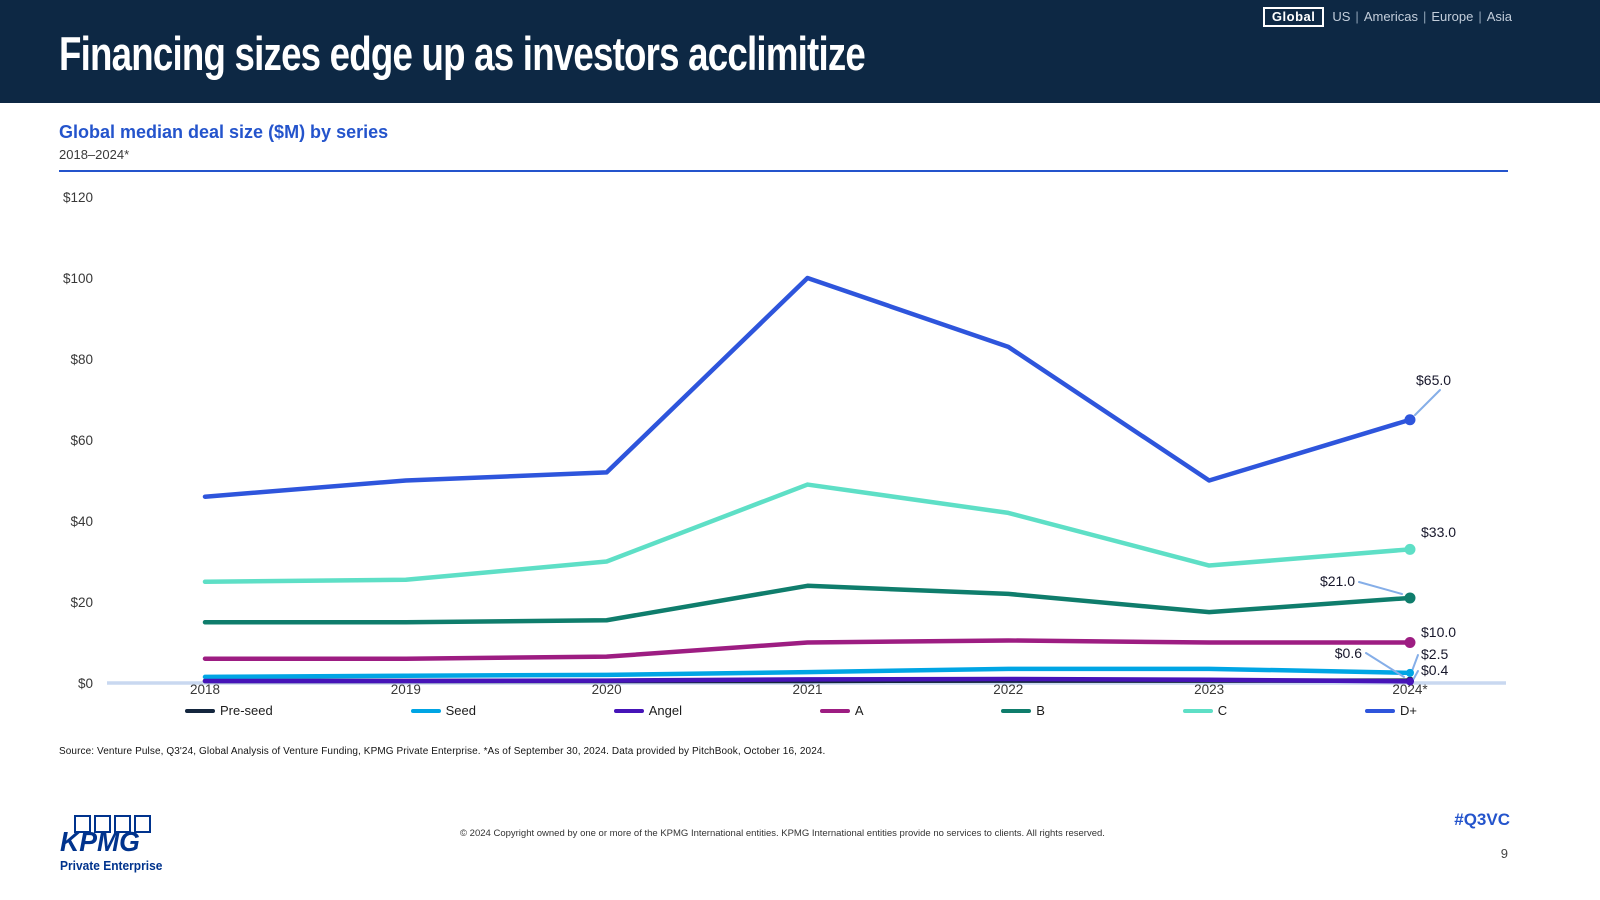 The image size is (1600, 900). I want to click on region-tab-global: Global, so click(1293, 17).